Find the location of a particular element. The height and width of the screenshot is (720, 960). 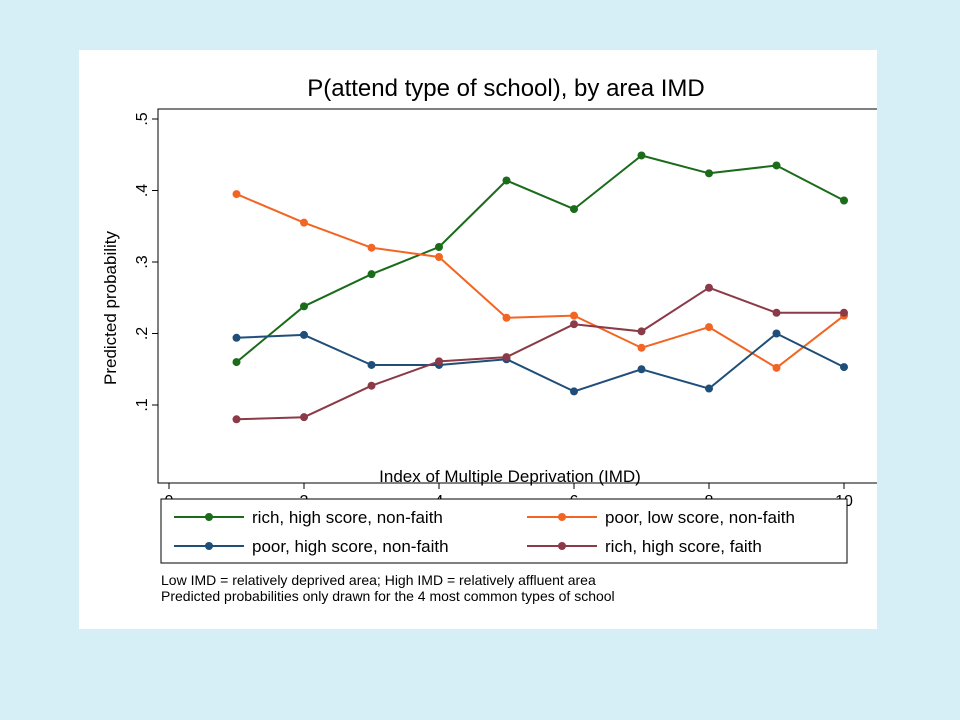

y-tick-label: .4 is located at coordinates (142, 190).